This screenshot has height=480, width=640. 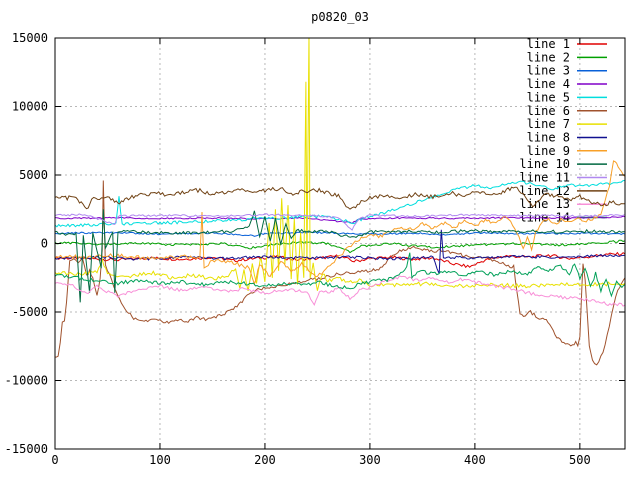 What do you see at coordinates (544, 218) in the screenshot?
I see `legend-label: line 14` at bounding box center [544, 218].